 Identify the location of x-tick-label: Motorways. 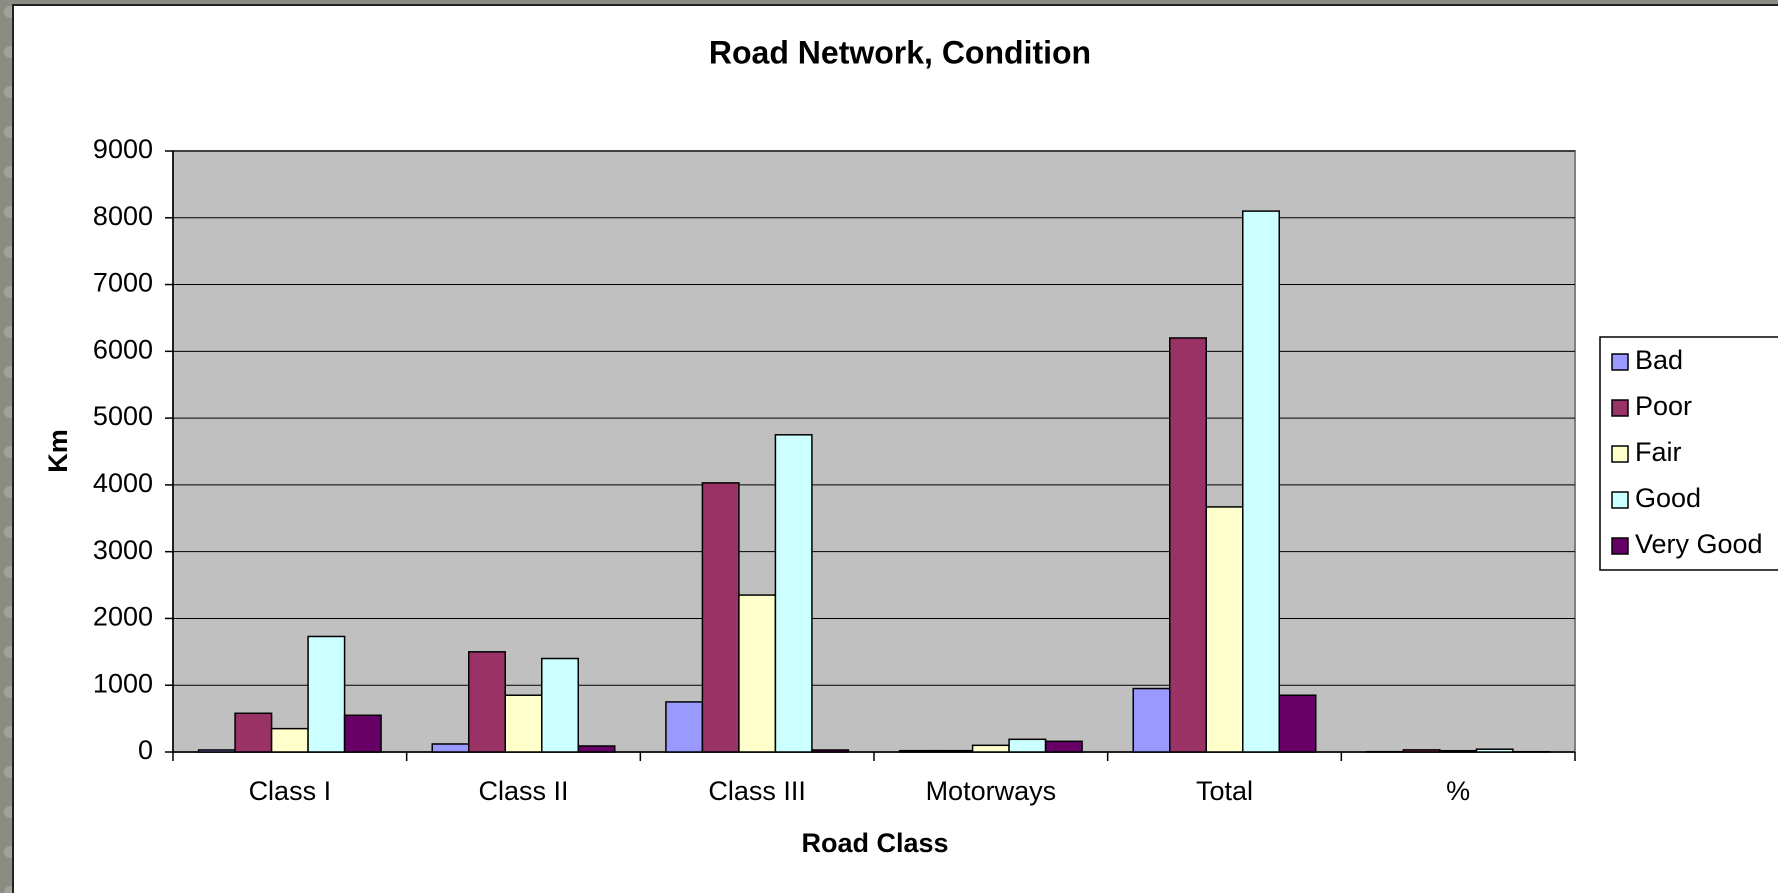
(991, 791).